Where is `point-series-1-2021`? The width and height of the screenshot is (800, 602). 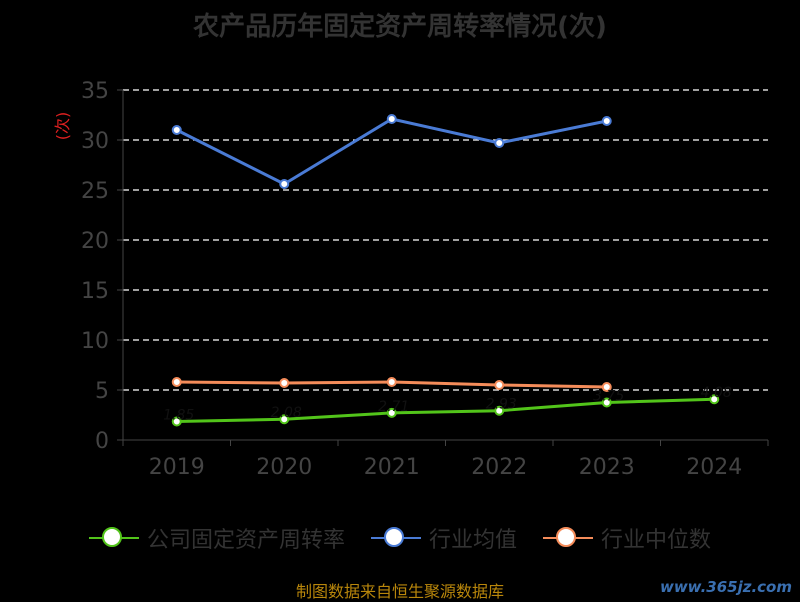
point-series-1-2021 is located at coordinates (391, 119).